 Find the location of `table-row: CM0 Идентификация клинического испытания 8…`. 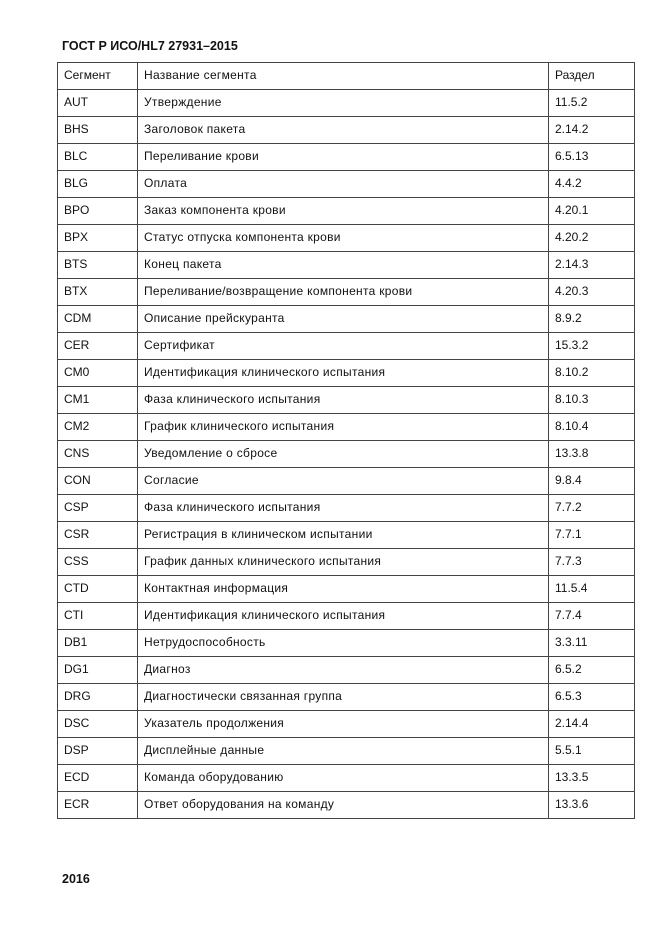

table-row: CM0 Идентификация клинического испытания 8… is located at coordinates (346, 373).